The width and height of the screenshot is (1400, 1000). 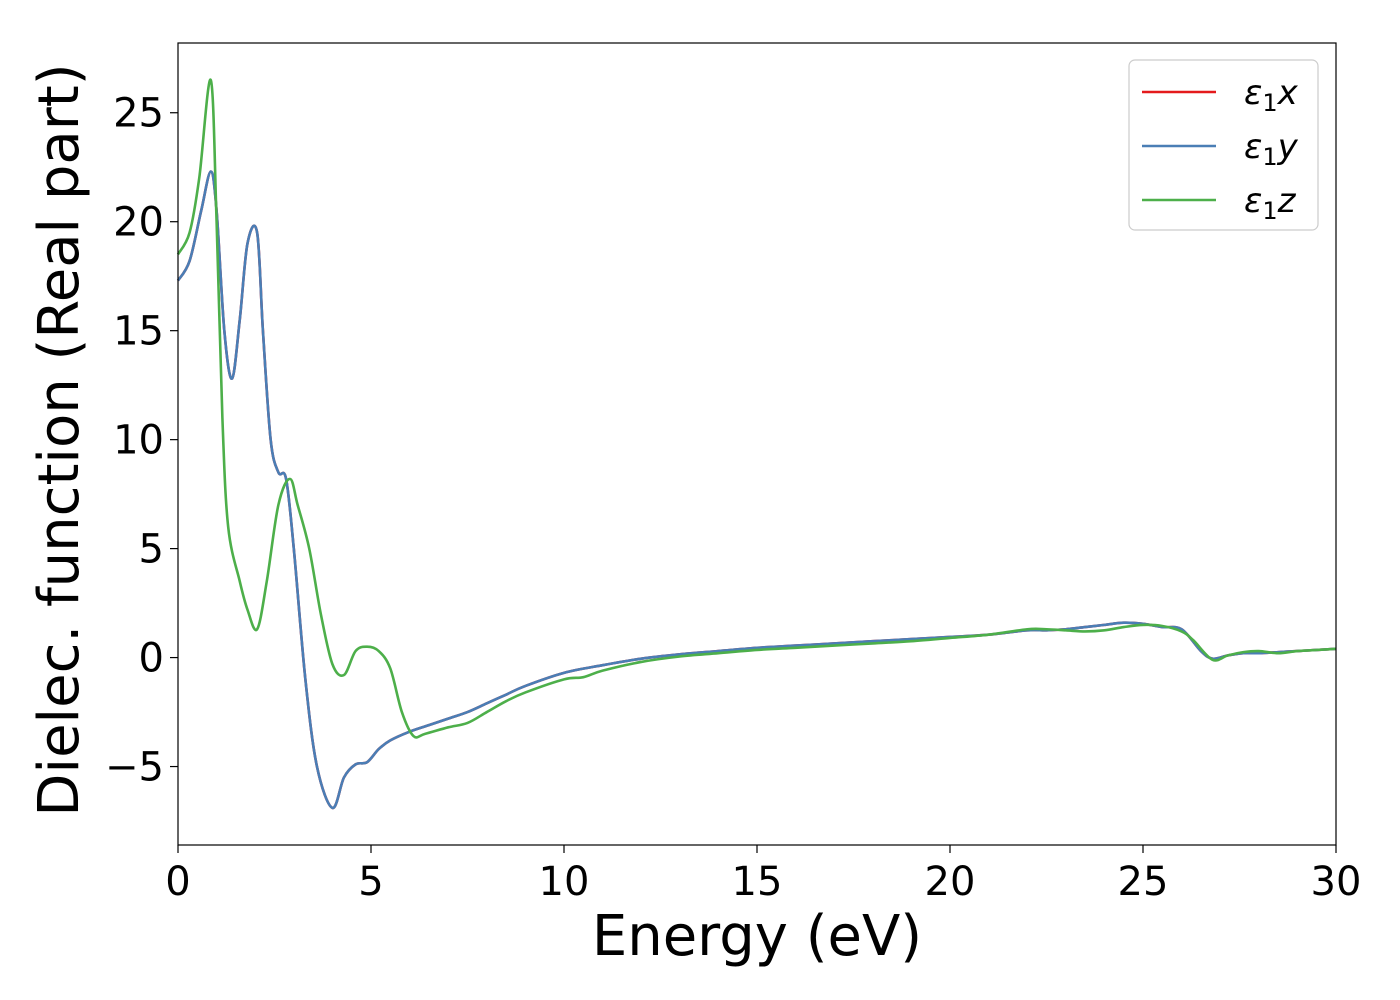 I want to click on y-axis-title: Dielec. function (Real part), so click(x=59, y=439).